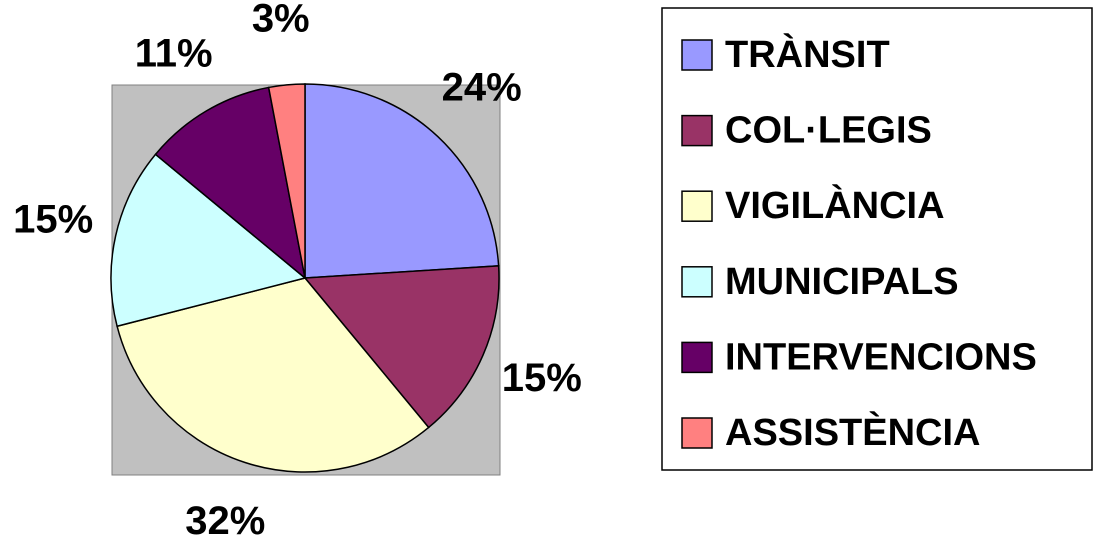 The height and width of the screenshot is (538, 1096). I want to click on legend-label: VIGILÀNCIA, so click(835, 205).